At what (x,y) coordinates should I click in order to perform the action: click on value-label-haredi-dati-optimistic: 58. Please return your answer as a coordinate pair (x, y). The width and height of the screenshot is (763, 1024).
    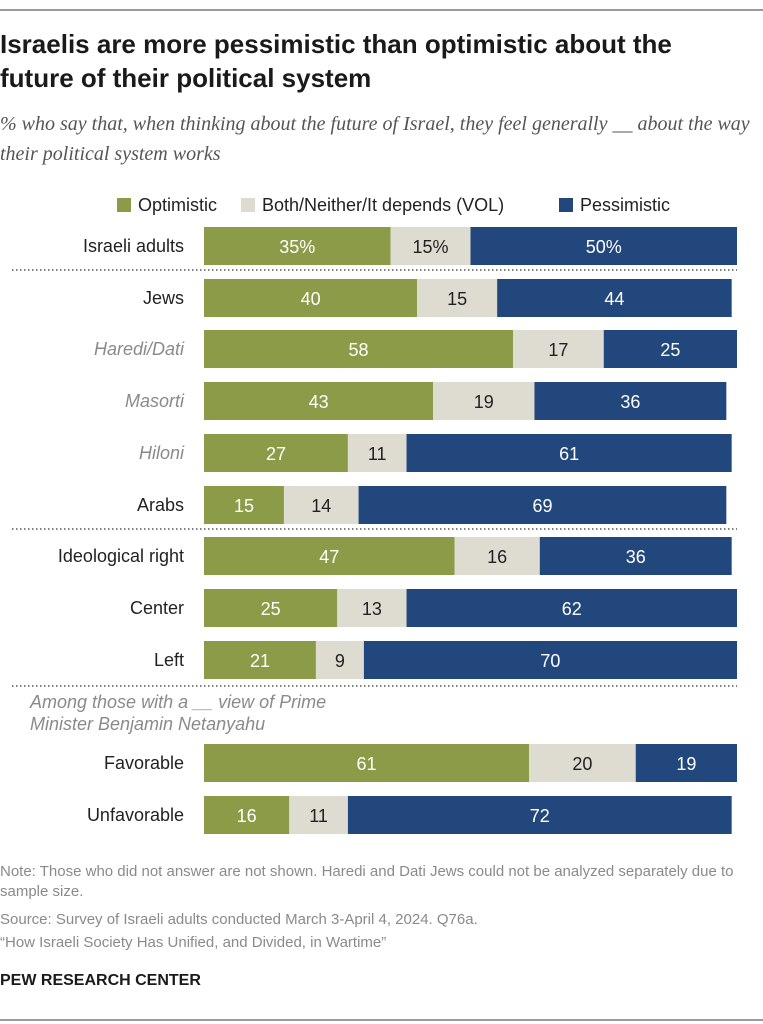
    Looking at the image, I should click on (359, 350).